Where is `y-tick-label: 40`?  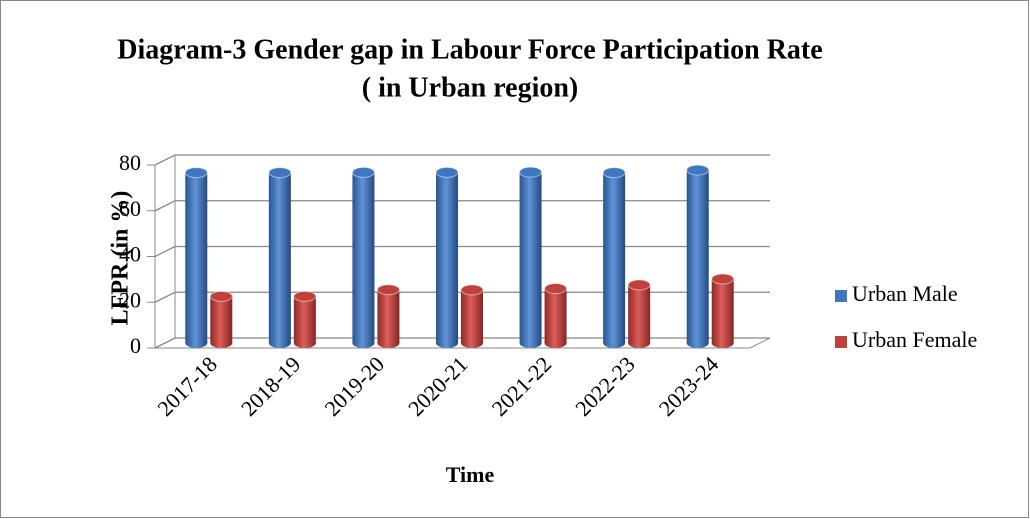
y-tick-label: 40 is located at coordinates (130, 254).